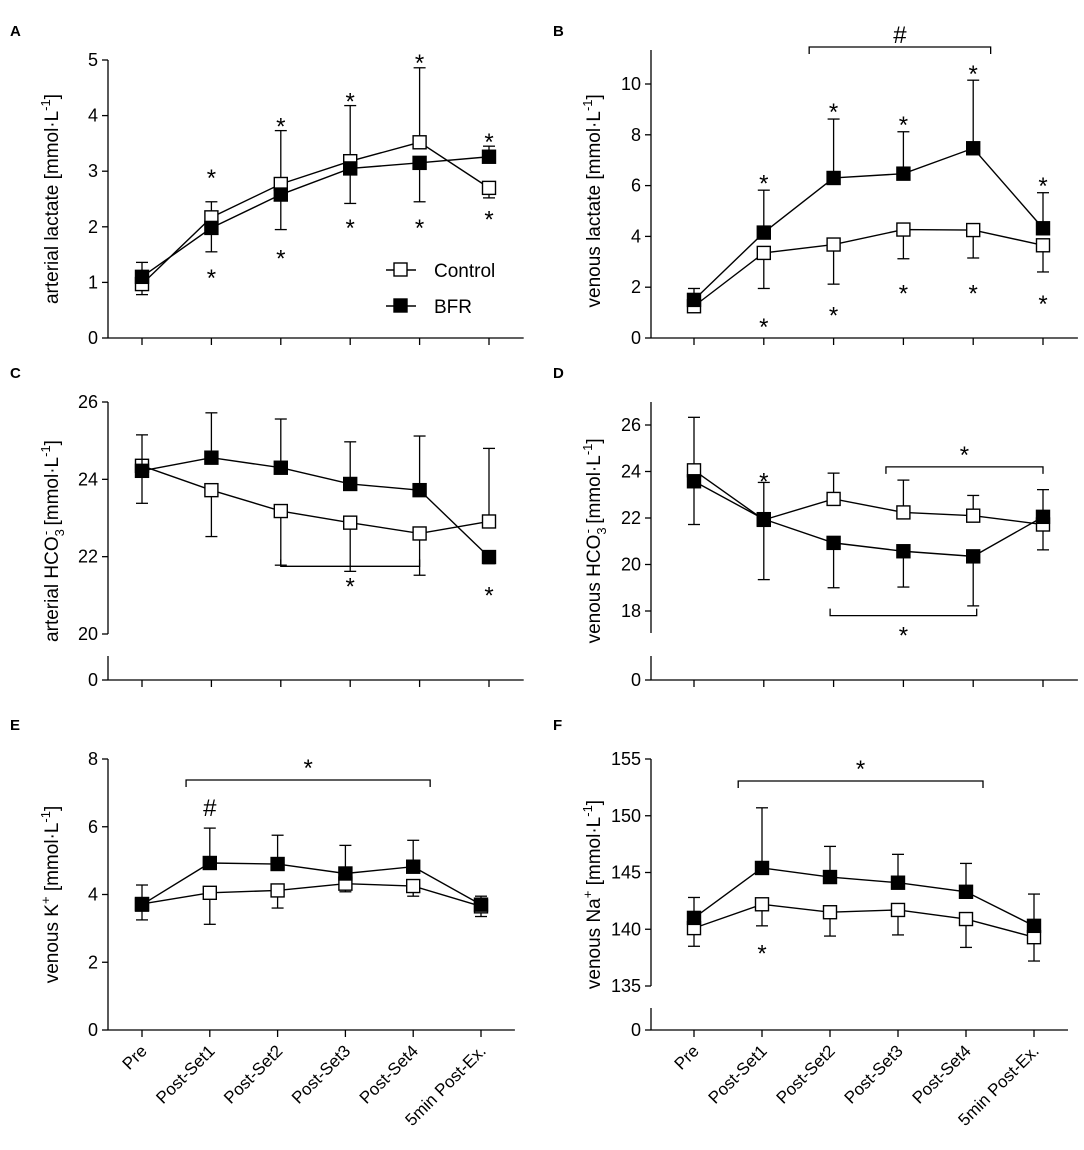  I want to click on x-category-label: Post-Set2, so click(253, 1074).